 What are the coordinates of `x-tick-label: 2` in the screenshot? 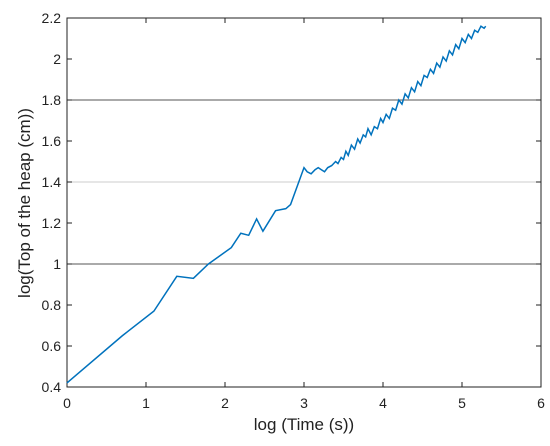 It's located at (225, 403).